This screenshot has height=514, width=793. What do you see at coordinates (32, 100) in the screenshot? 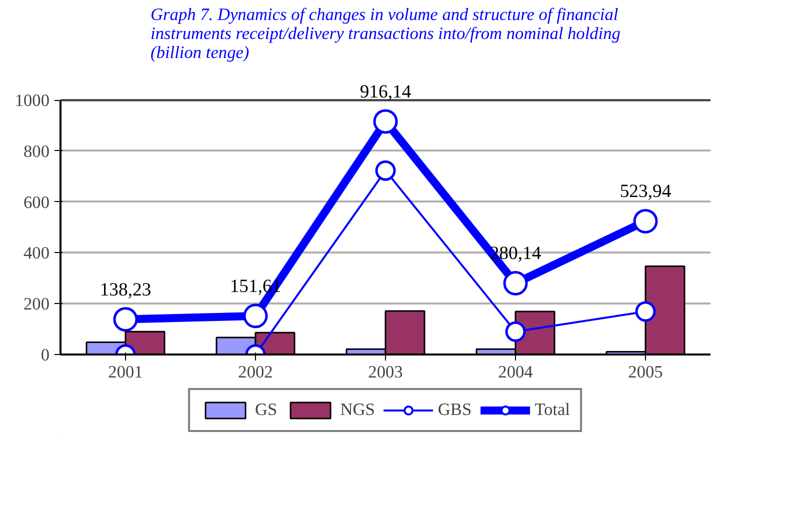
I see `y-tick-label: 1000` at bounding box center [32, 100].